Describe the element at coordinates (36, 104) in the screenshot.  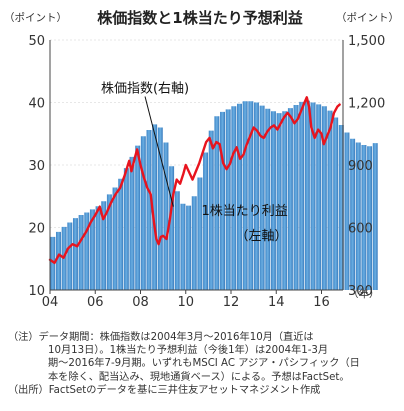
I see `left-tick-label: 40` at that location.